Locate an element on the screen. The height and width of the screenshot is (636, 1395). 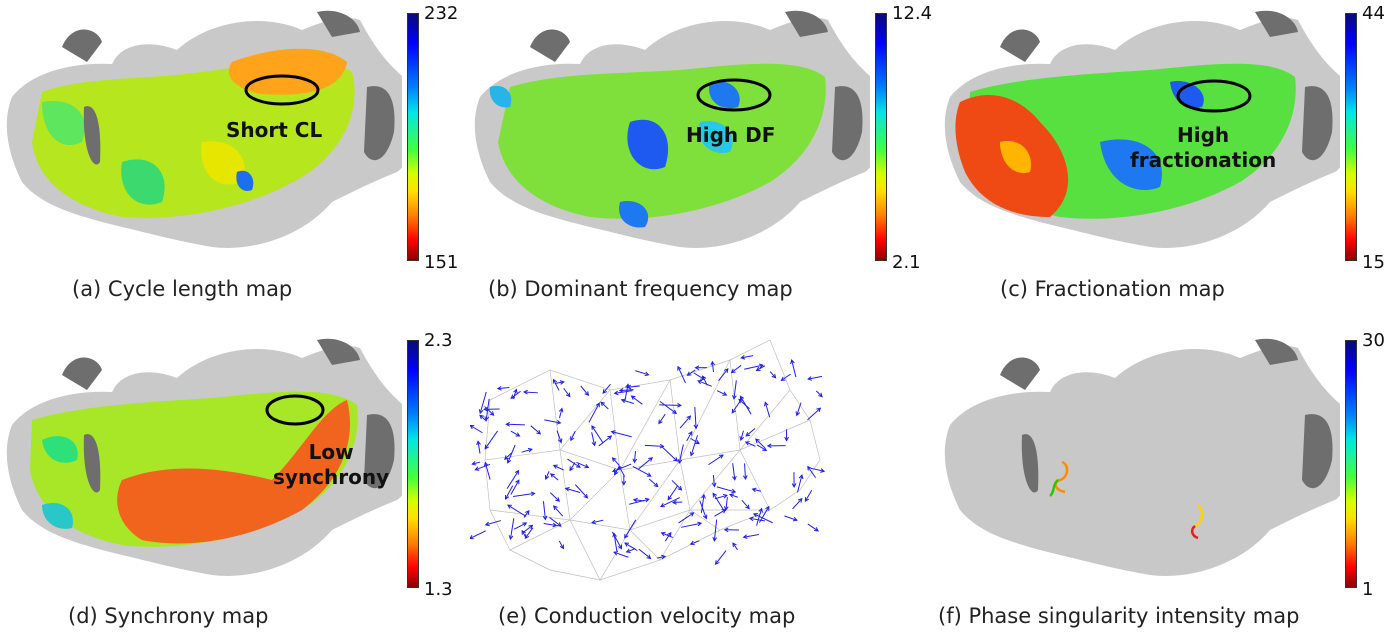
caption: (d) Synchrony map is located at coordinates (168, 616).